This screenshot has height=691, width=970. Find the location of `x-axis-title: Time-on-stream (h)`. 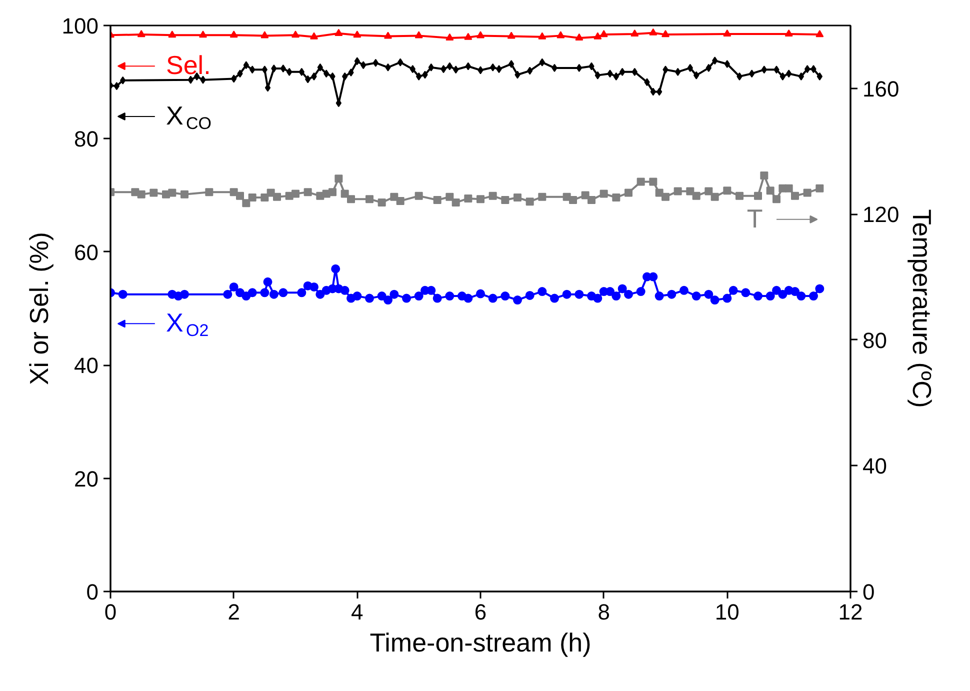

x-axis-title: Time-on-stream (h) is located at coordinates (481, 643).